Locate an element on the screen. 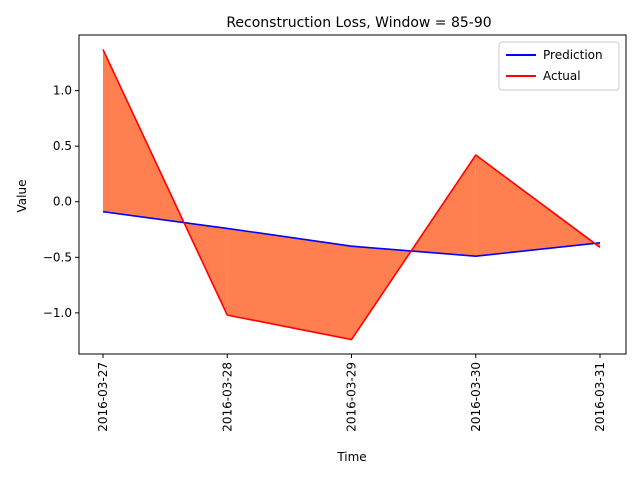 This screenshot has height=480, width=640. x-tick-label: 2016-03-27 is located at coordinates (103, 397).